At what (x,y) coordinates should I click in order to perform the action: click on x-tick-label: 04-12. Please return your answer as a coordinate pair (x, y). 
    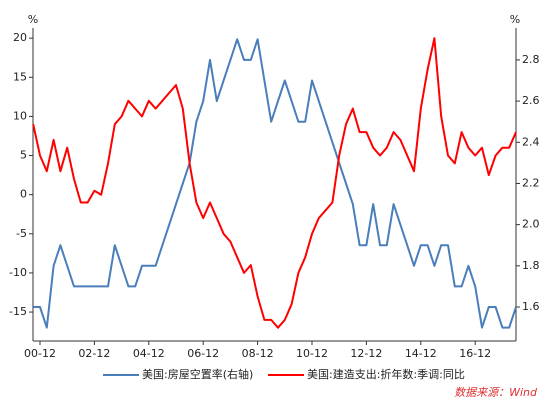
    Looking at the image, I should click on (149, 353).